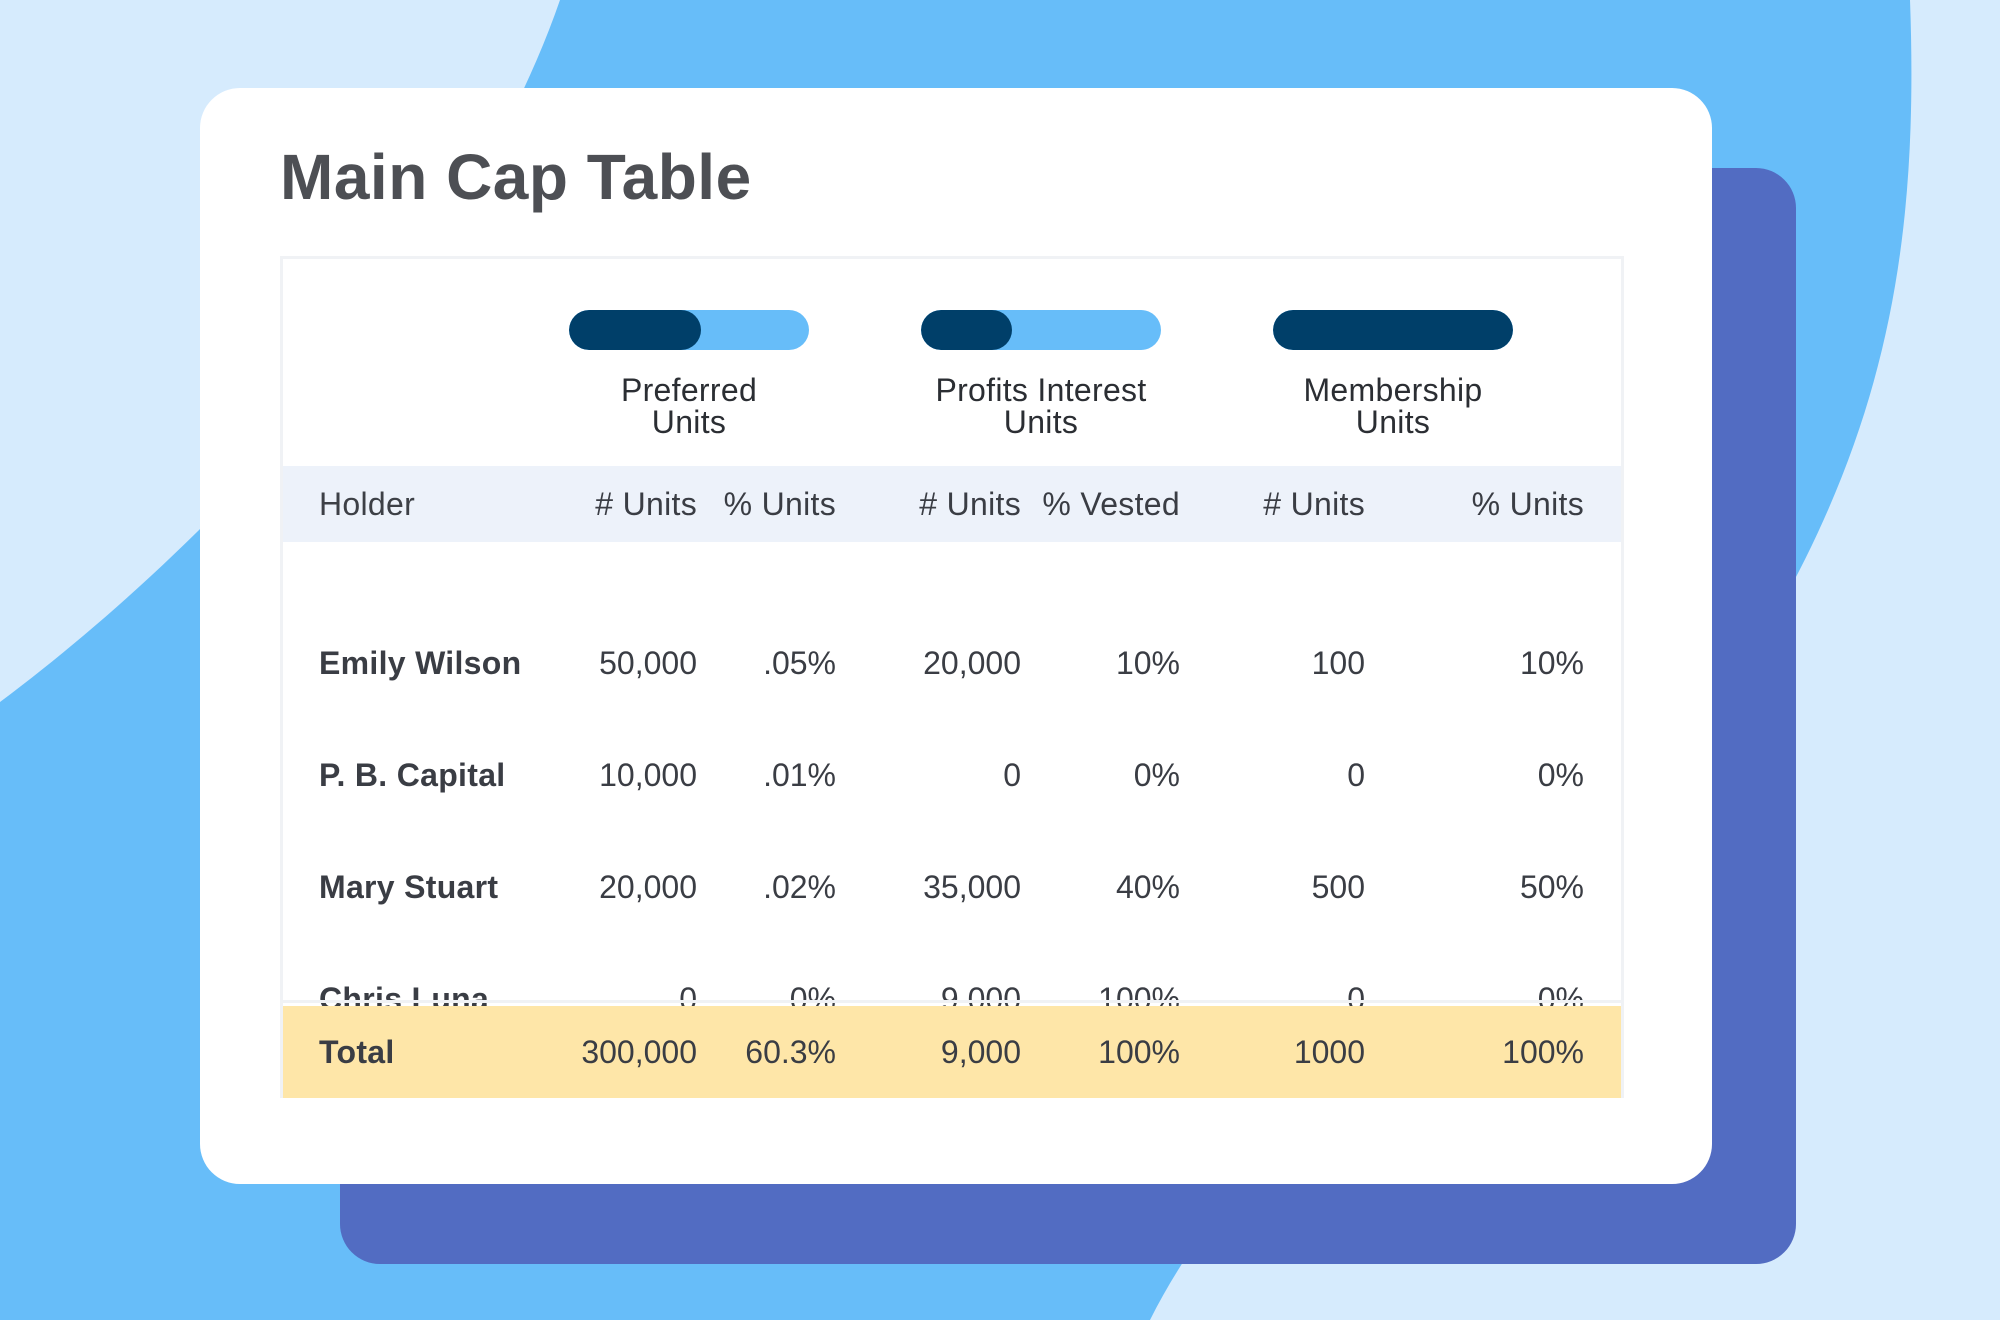 The height and width of the screenshot is (1320, 2000). I want to click on total-membership-units: 1000, so click(1329, 1052).